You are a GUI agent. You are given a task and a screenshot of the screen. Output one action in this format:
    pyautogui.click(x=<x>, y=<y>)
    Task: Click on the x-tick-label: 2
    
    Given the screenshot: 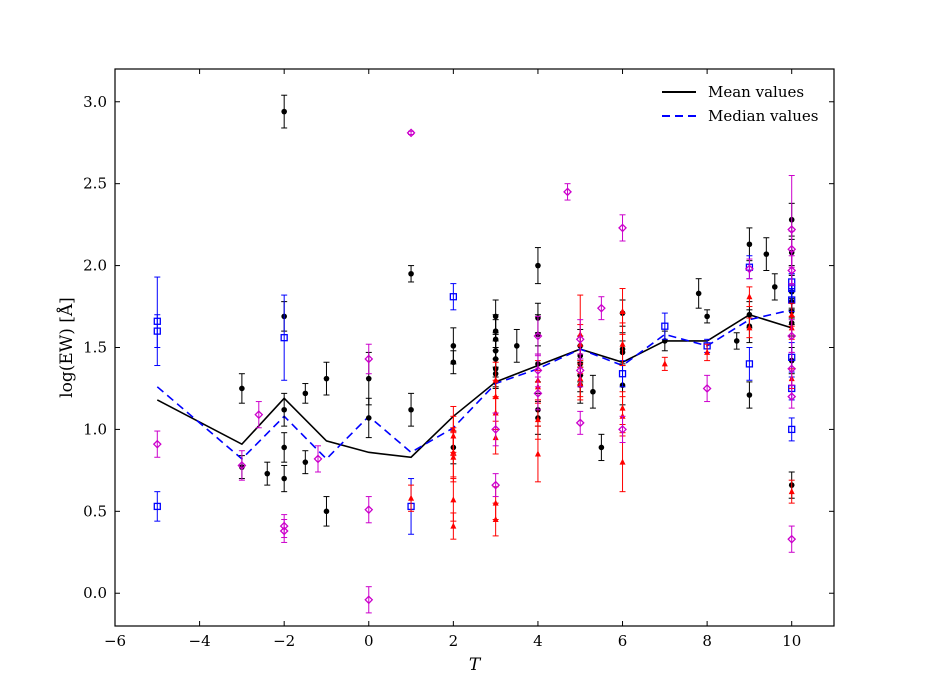 What is the action you would take?
    pyautogui.click(x=454, y=641)
    